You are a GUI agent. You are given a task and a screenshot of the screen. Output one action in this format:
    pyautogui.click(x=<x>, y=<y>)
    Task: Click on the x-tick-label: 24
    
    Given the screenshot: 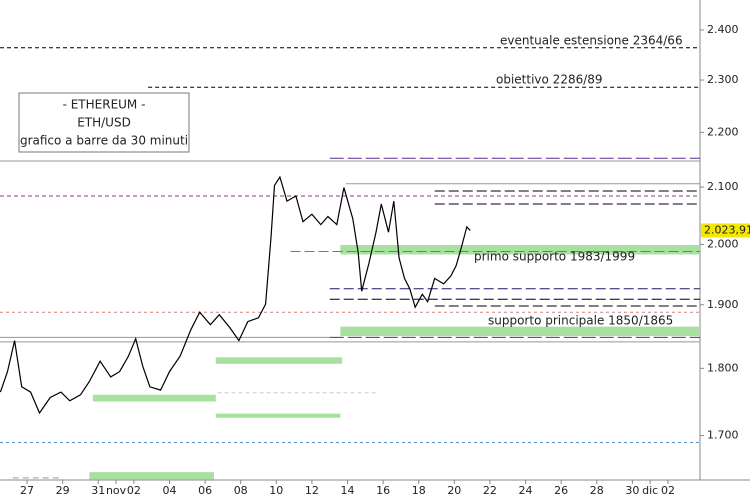 What is the action you would take?
    pyautogui.click(x=526, y=490)
    